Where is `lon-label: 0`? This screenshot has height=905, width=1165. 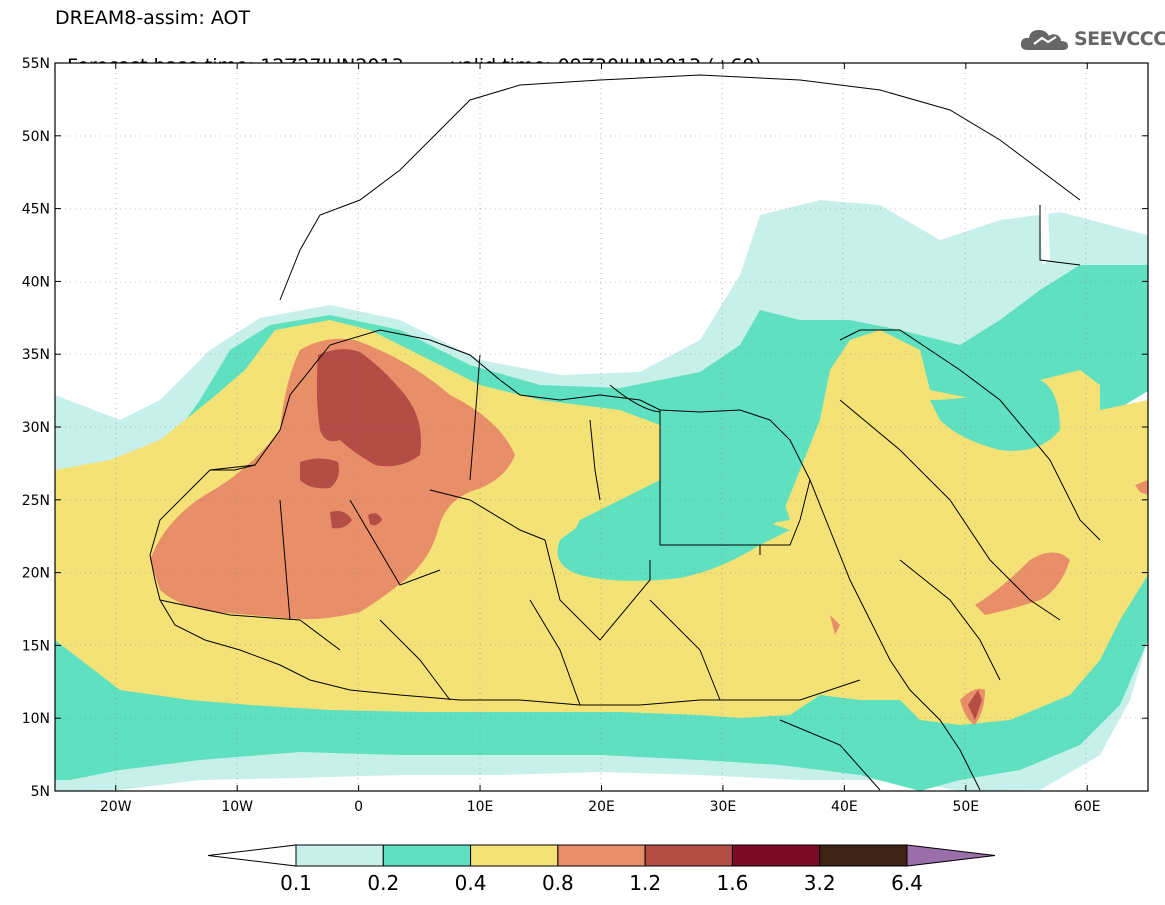 lon-label: 0 is located at coordinates (358, 807).